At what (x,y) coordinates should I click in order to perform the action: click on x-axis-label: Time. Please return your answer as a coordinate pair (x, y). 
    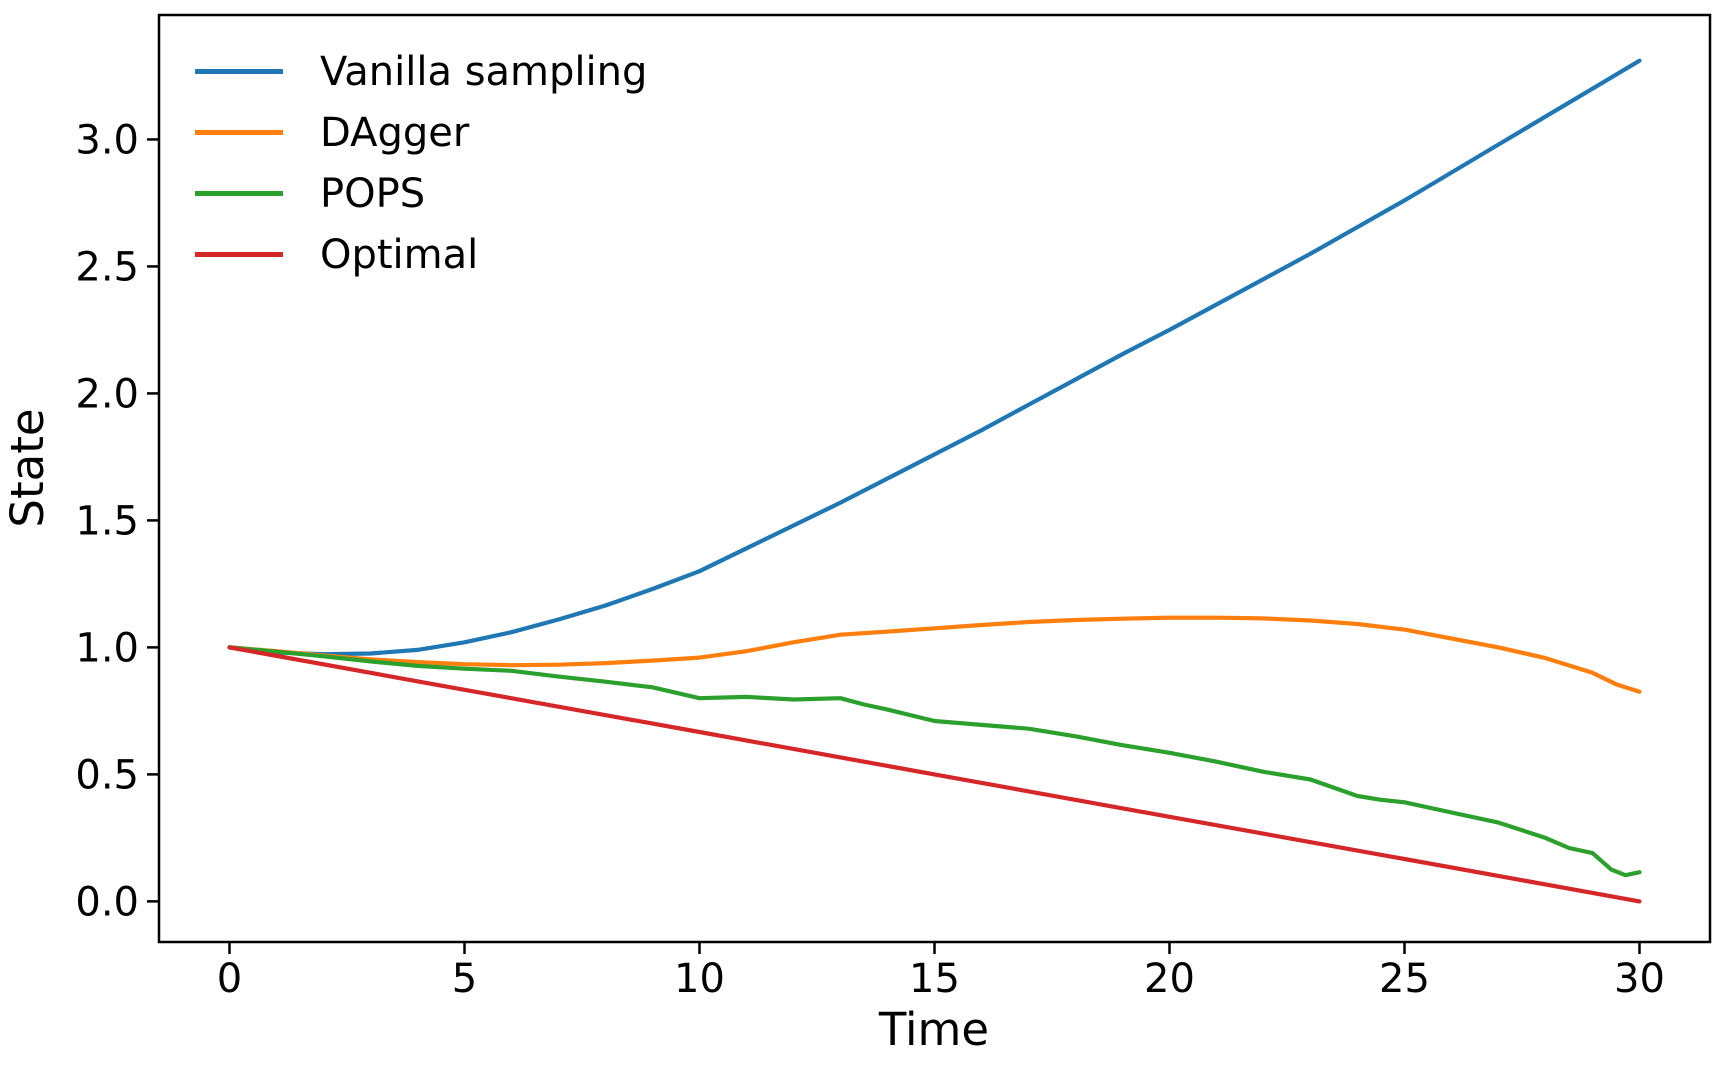
    Looking at the image, I should click on (933, 1029).